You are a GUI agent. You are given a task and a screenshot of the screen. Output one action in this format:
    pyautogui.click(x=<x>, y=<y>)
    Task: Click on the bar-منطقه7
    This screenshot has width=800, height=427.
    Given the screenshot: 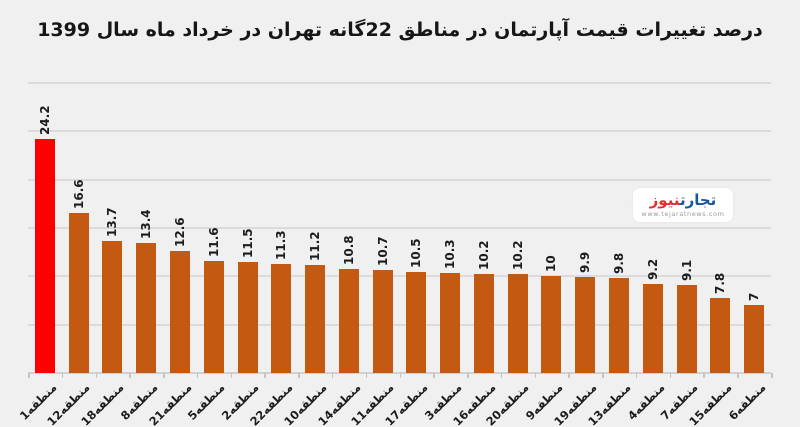 What is the action you would take?
    pyautogui.click(x=686, y=329)
    